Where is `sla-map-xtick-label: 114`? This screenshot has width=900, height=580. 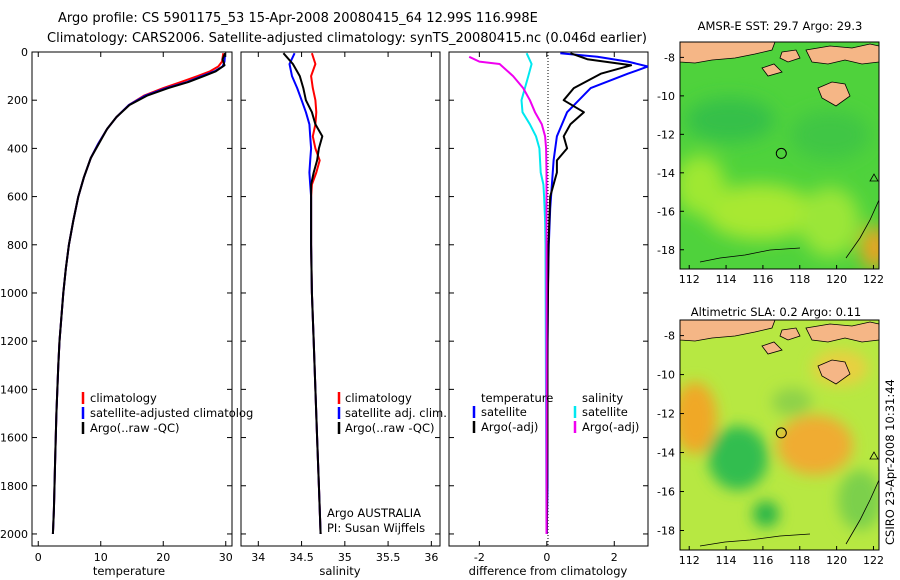 sla-map-xtick-label: 114 is located at coordinates (726, 560).